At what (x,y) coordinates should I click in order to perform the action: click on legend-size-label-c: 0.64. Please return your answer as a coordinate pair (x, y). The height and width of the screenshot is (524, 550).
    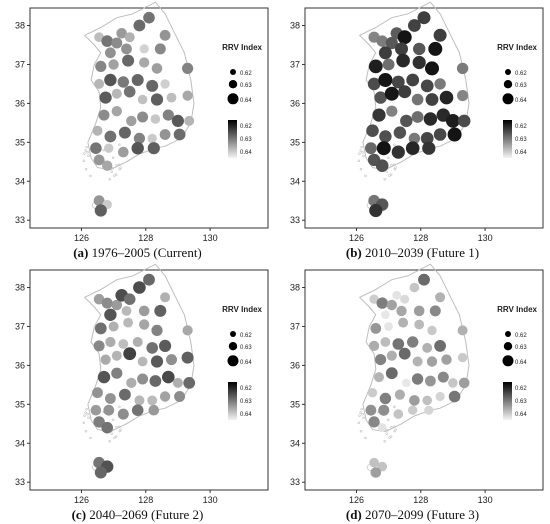
    Looking at the image, I should click on (246, 363).